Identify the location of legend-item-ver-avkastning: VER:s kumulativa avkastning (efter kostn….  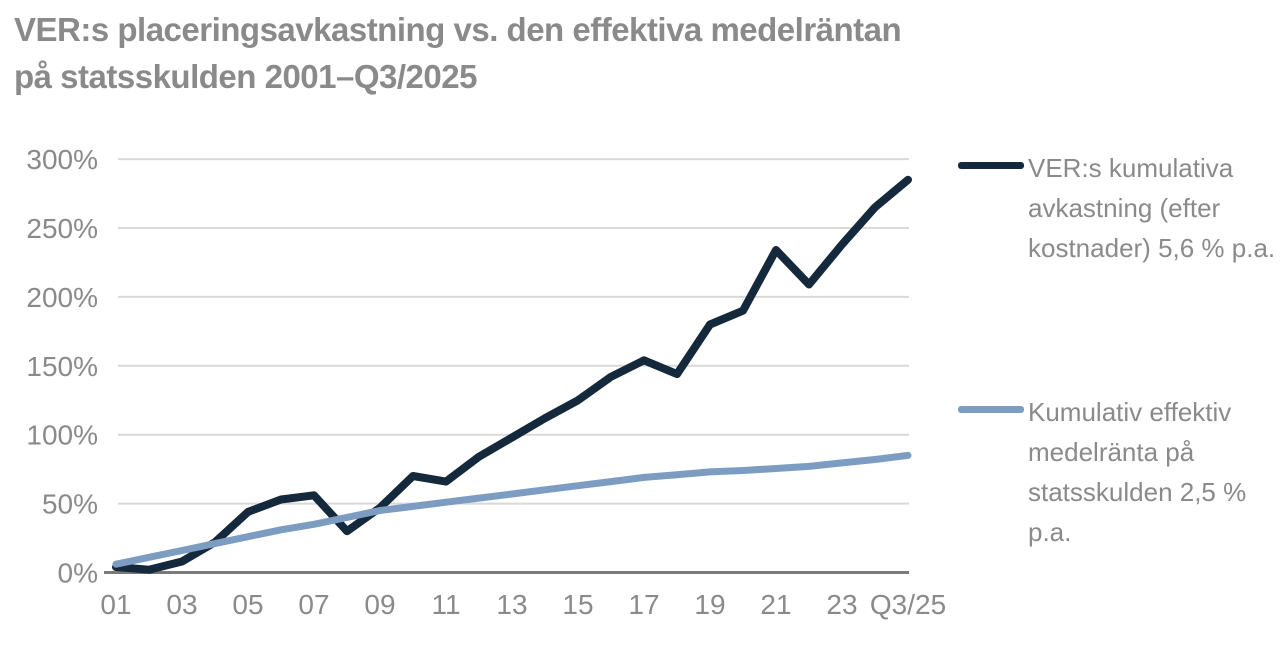
(1115, 208).